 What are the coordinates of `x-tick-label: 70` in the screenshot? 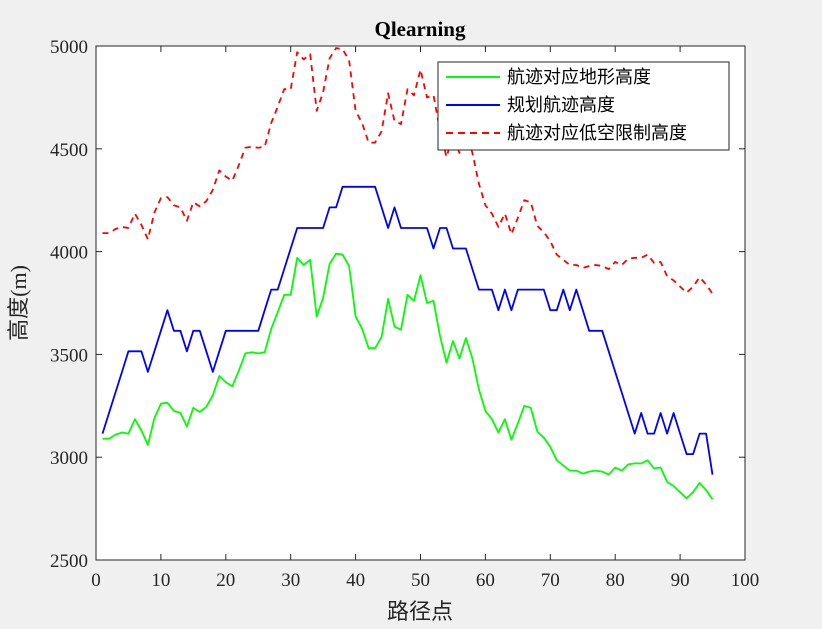 It's located at (550, 580).